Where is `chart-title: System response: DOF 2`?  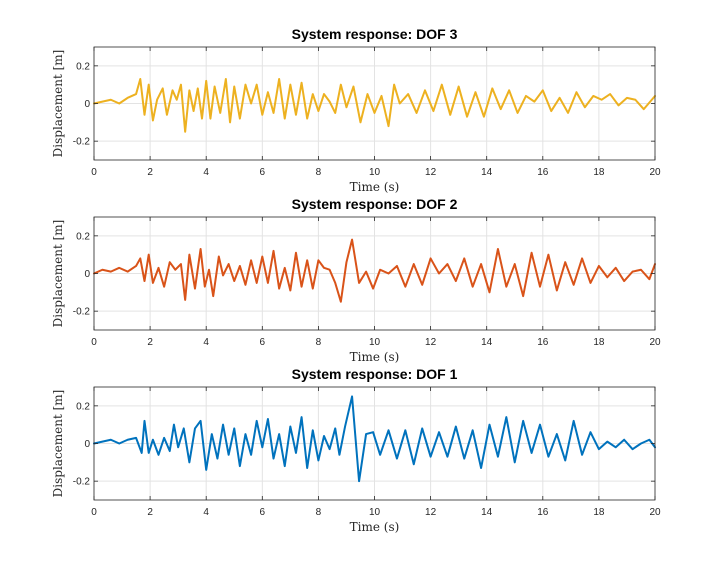
chart-title: System response: DOF 2 is located at coordinates (375, 204).